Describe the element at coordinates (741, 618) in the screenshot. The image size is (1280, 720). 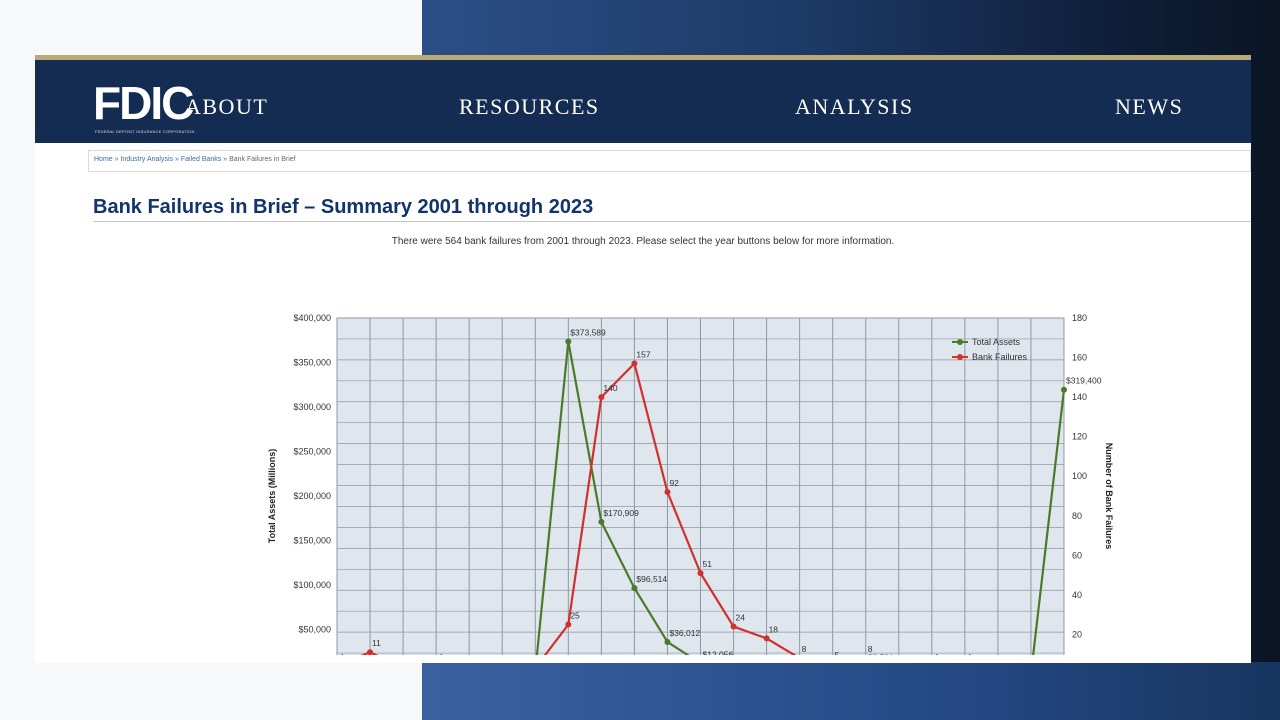
I see `data-label-bank-failures: 24` at that location.